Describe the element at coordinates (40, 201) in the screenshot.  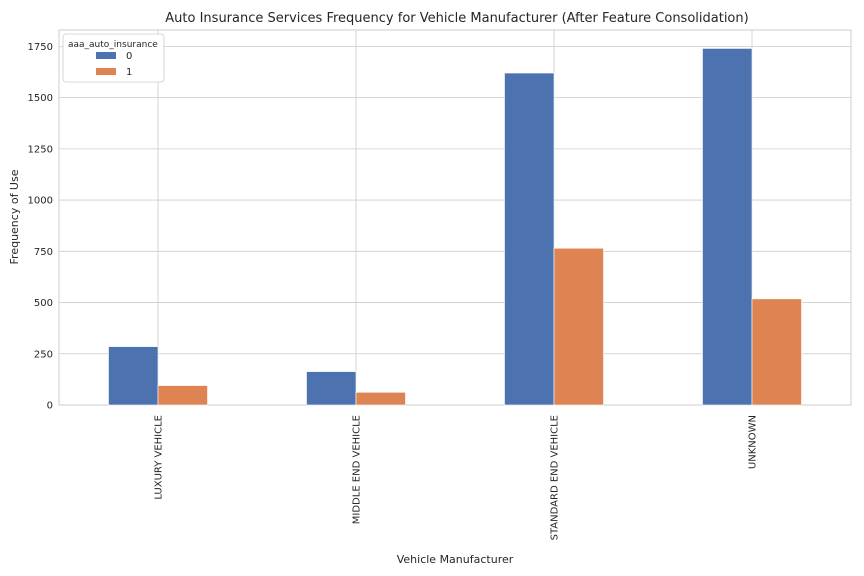
I see `y-tick-label: 1000` at that location.